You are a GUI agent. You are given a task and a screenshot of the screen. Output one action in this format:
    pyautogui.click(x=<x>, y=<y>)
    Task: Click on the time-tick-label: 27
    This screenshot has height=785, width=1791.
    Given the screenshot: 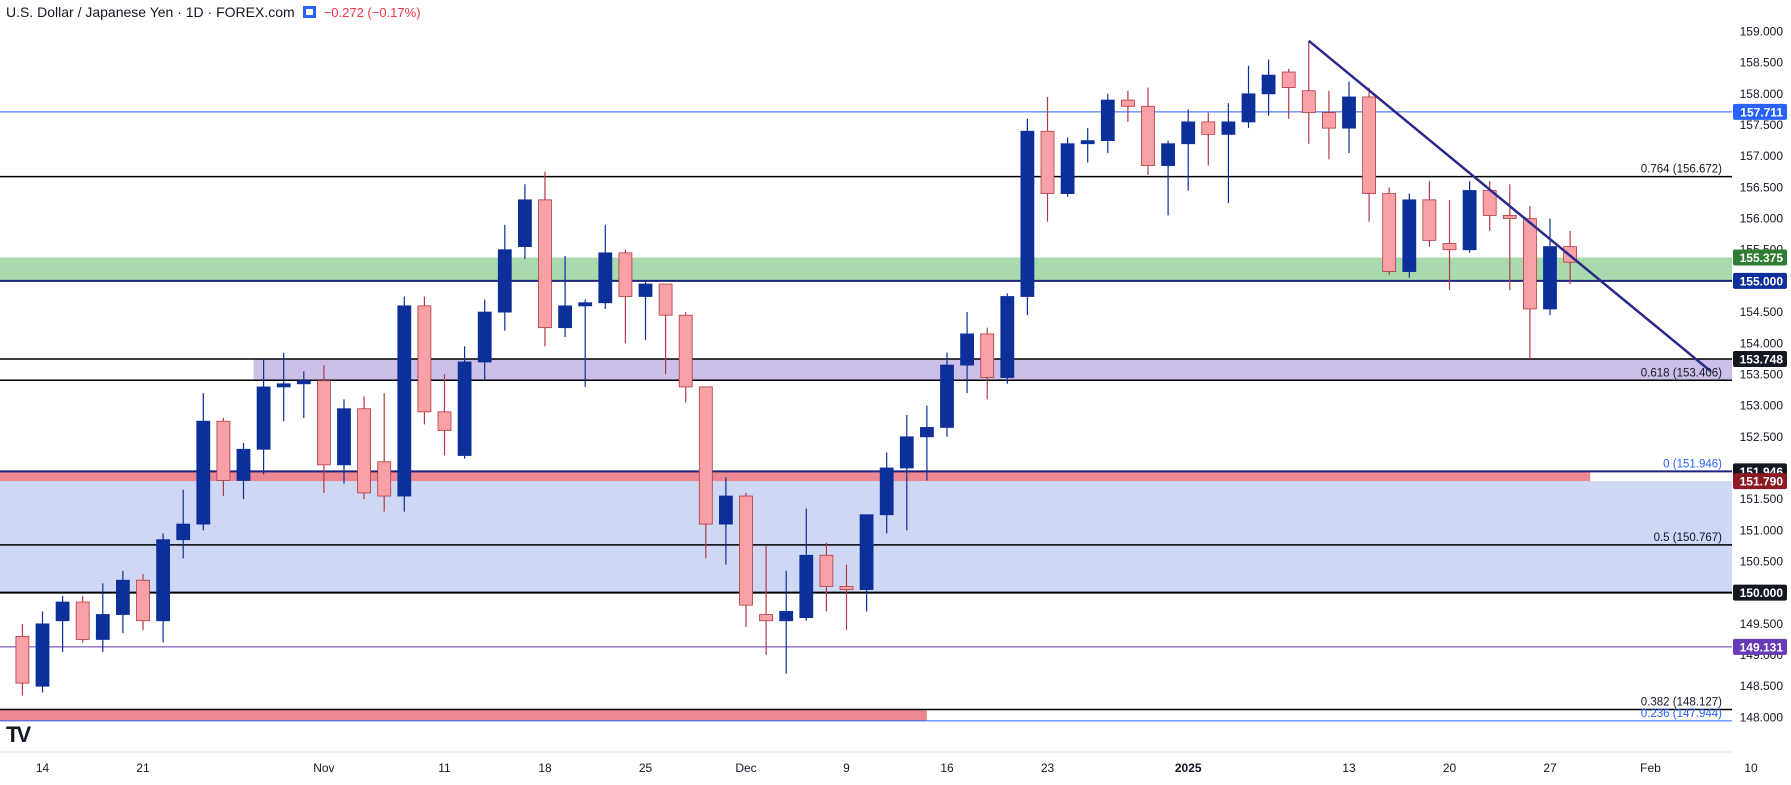 What is the action you would take?
    pyautogui.click(x=1550, y=768)
    